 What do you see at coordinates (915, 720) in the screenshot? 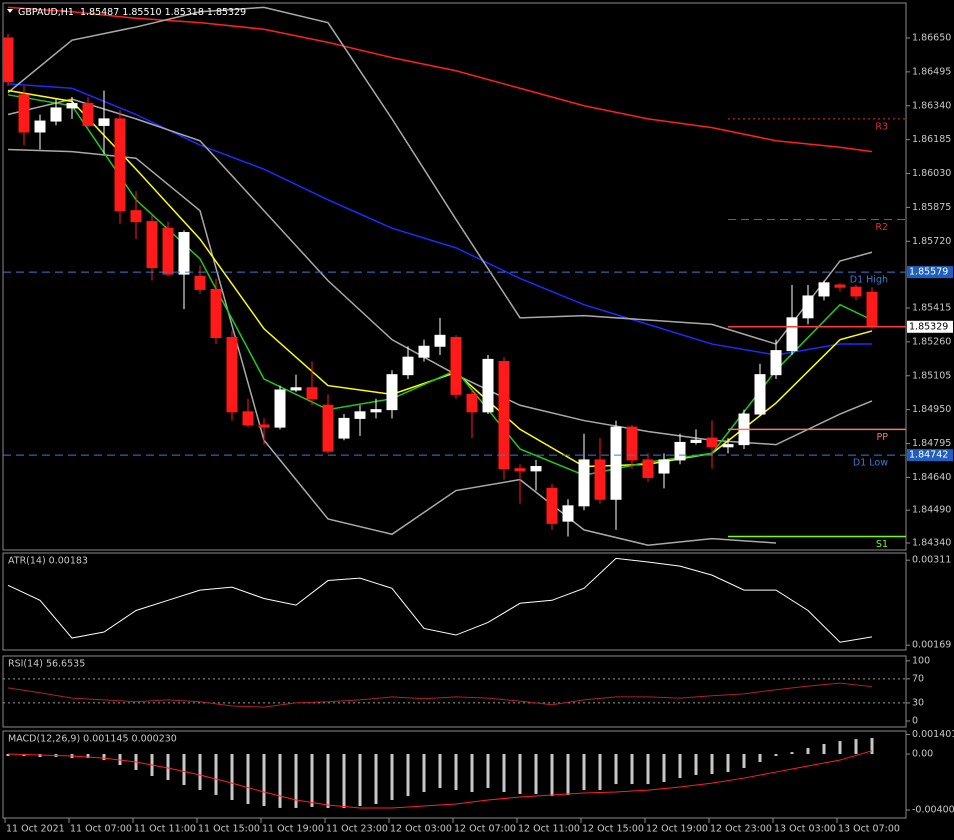
I see `y-tick-label: 0` at bounding box center [915, 720].